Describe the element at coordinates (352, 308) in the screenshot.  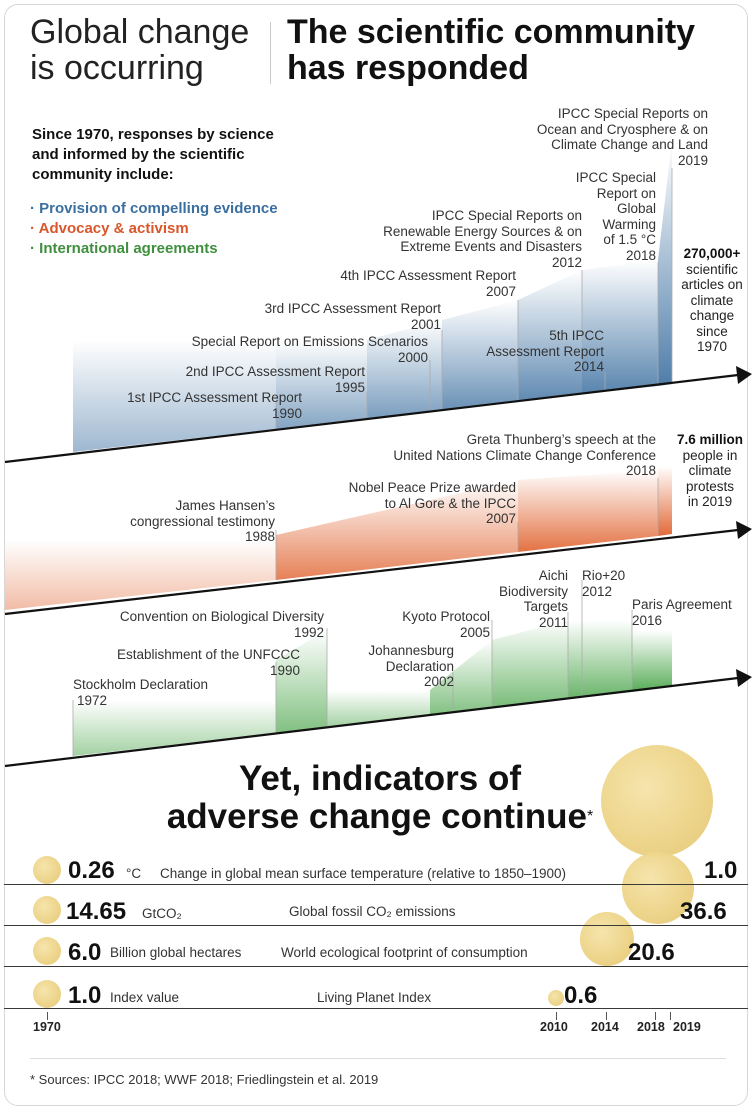
I see `event-title: 3rd IPCC Assessment Report` at that location.